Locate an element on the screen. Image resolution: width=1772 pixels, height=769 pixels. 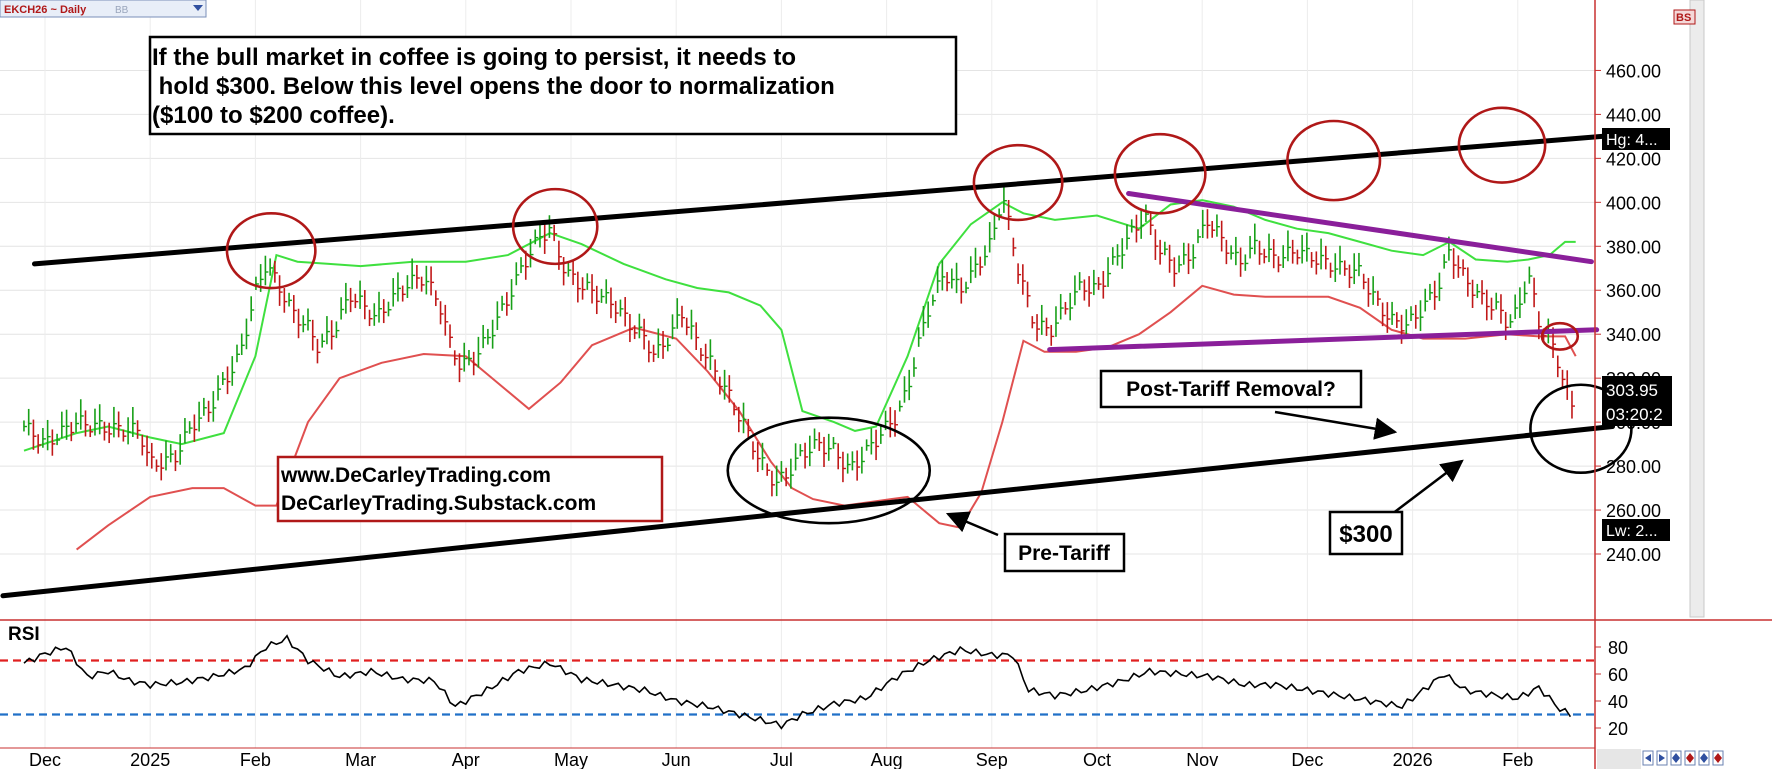
rsi-tick-label: 40 is located at coordinates (1618, 702).